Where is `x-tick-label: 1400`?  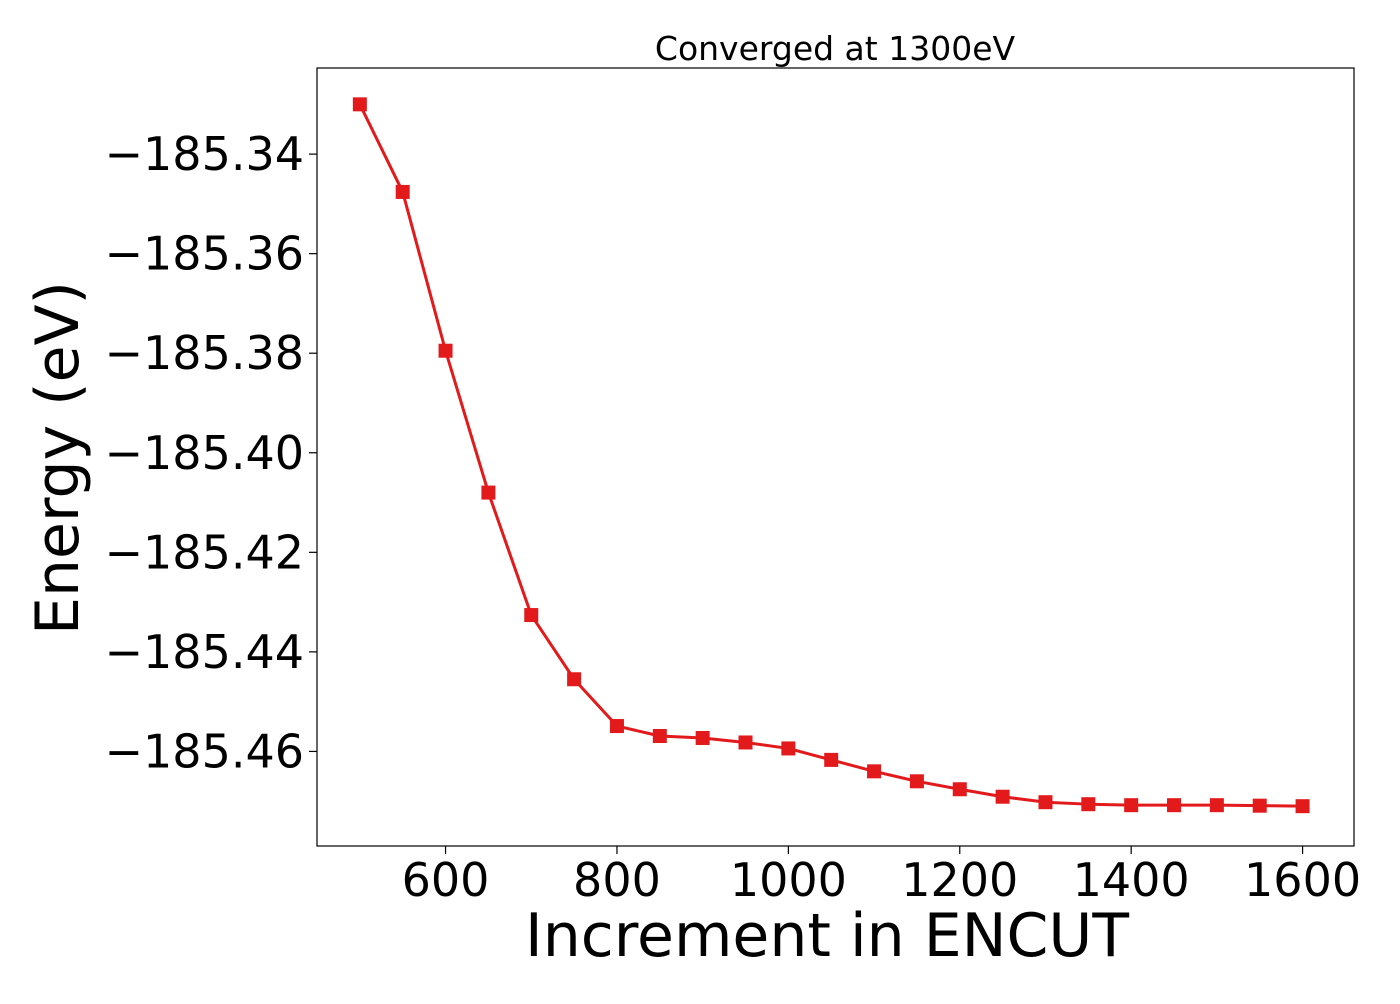
x-tick-label: 1400 is located at coordinates (1131, 880).